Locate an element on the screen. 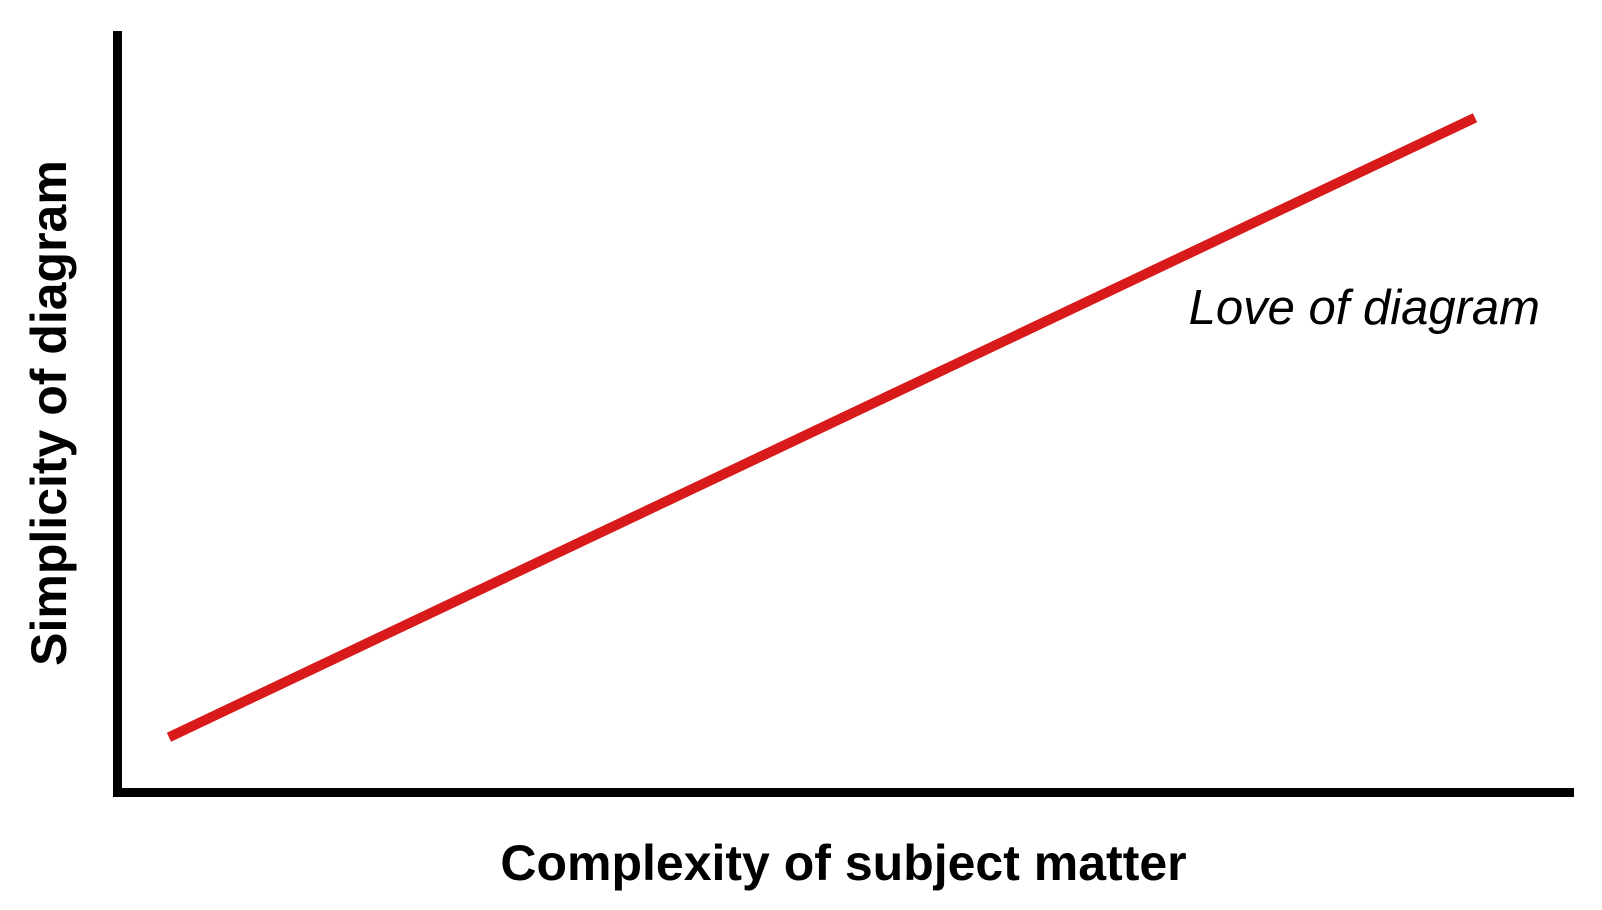  trend-line-annotation: Love of diagram is located at coordinates (1364, 308).